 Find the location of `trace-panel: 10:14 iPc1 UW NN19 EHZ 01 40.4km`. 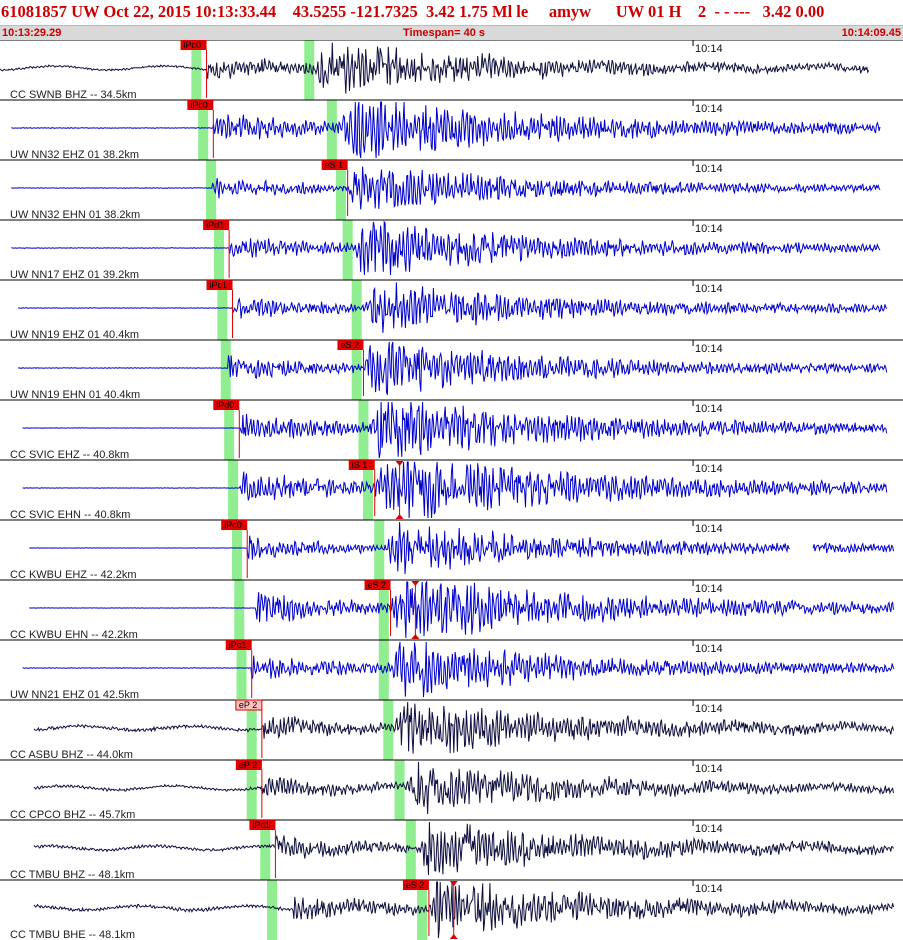

trace-panel: 10:14 iPc1 UW NN19 EHZ 01 40.4km is located at coordinates (451, 310).